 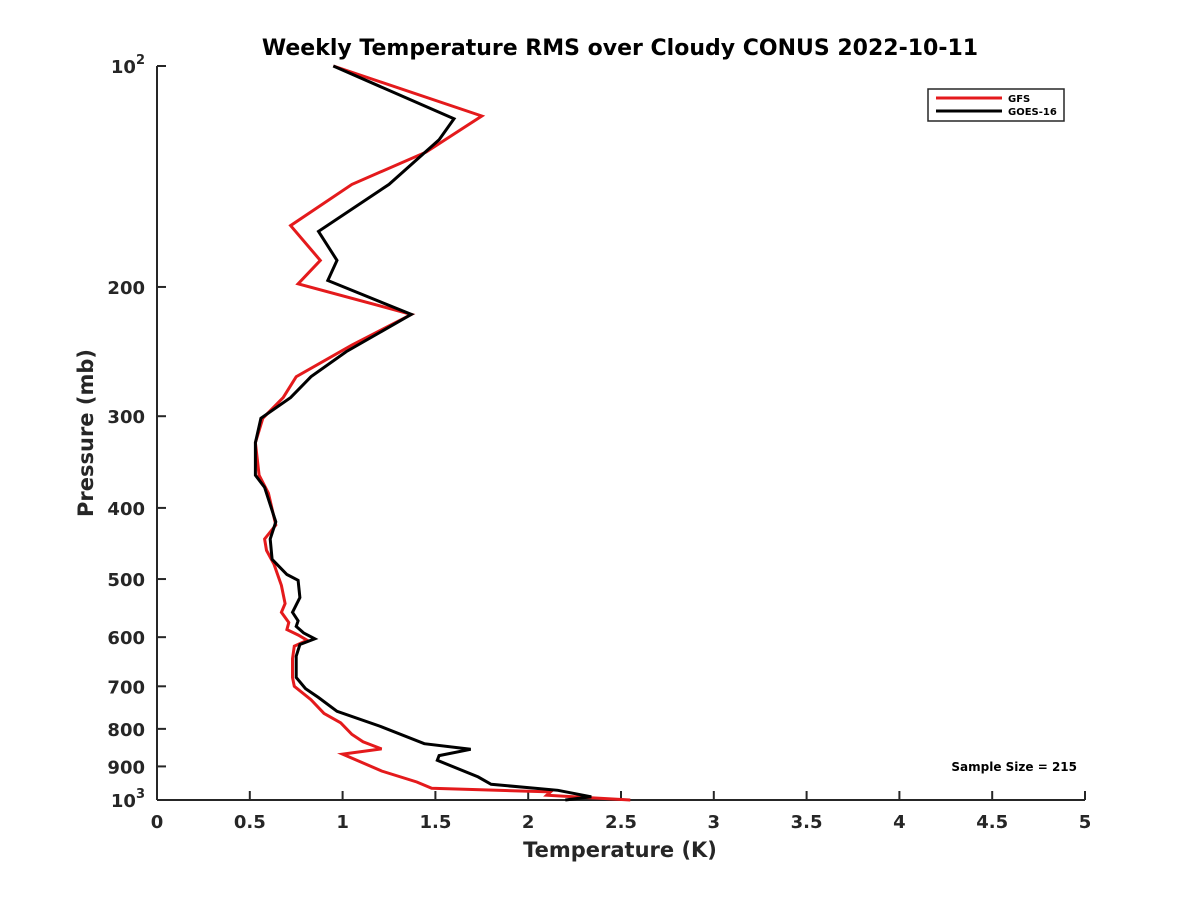 What do you see at coordinates (807, 822) in the screenshot?
I see `x-tick-label: 3.5` at bounding box center [807, 822].